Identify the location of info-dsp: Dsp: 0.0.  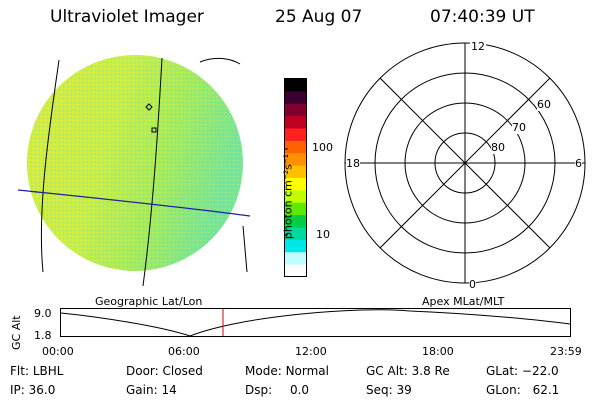
(277, 390).